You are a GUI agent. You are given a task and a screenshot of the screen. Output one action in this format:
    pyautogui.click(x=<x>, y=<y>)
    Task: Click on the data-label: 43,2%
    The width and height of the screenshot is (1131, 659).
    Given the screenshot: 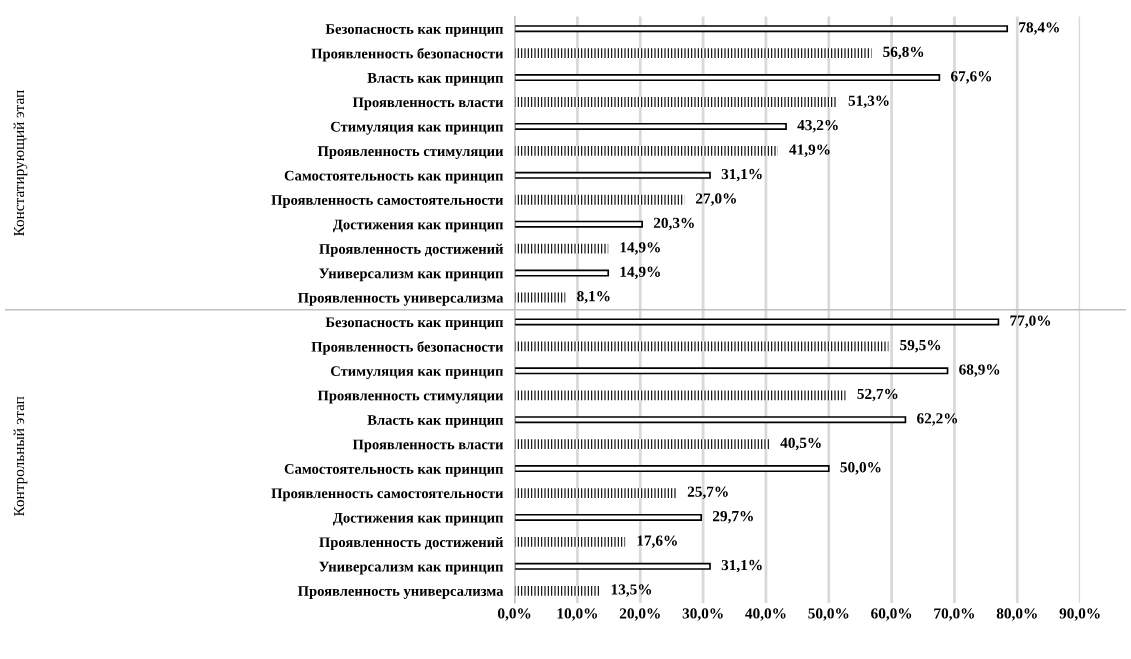 What is the action you would take?
    pyautogui.click(x=817, y=126)
    